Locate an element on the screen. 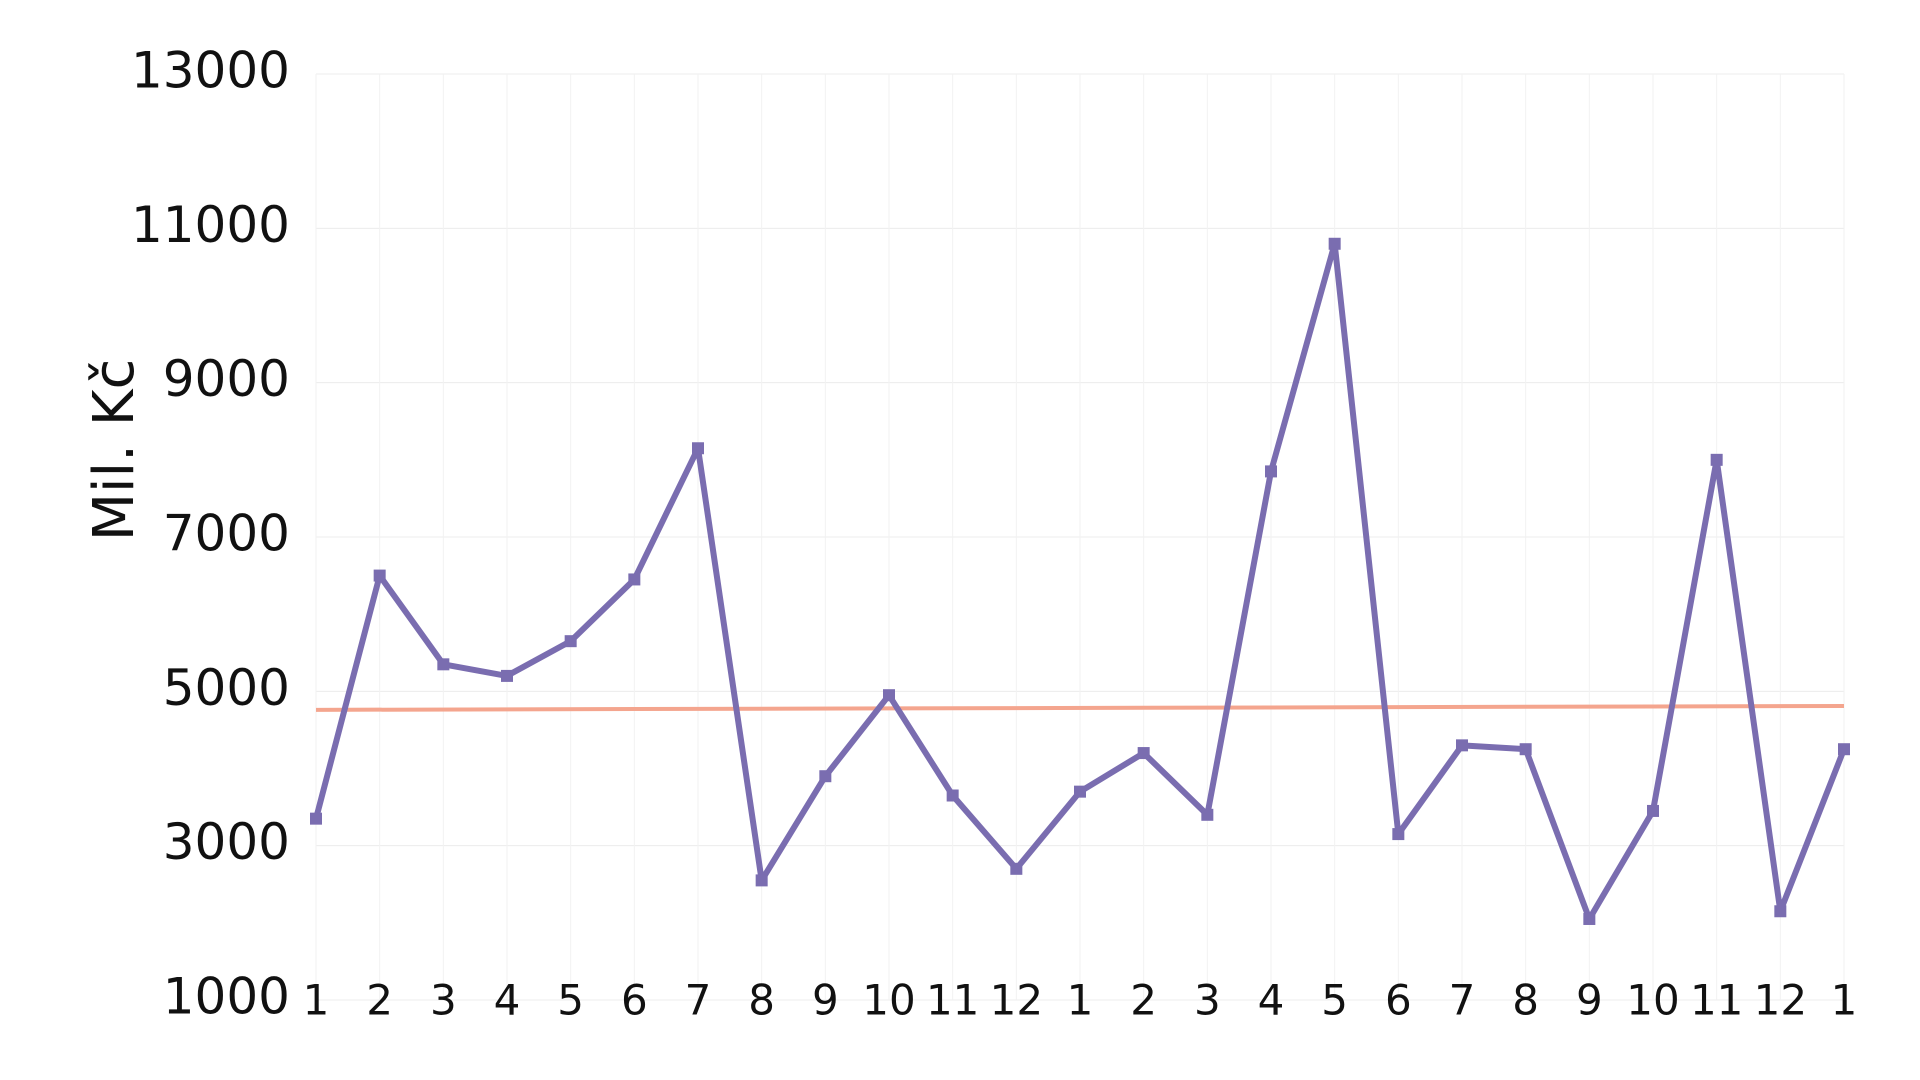 The height and width of the screenshot is (1080, 1920). y-tick-label: 1000 is located at coordinates (226, 997).